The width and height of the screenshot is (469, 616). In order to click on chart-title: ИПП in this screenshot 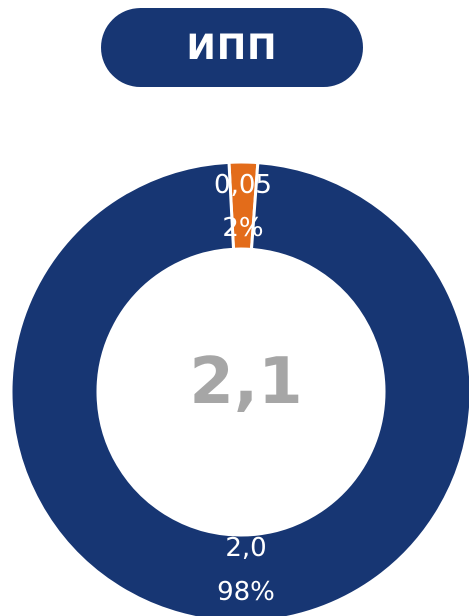, I will do `click(232, 47)`.